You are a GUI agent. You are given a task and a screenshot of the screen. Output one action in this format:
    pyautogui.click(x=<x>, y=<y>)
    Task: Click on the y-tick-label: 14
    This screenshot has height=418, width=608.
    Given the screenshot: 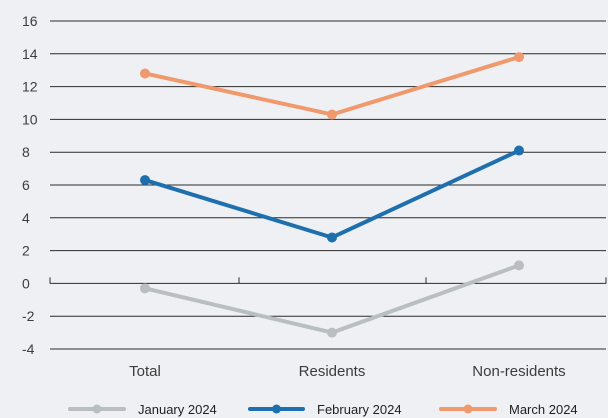 What is the action you would take?
    pyautogui.click(x=30, y=54)
    